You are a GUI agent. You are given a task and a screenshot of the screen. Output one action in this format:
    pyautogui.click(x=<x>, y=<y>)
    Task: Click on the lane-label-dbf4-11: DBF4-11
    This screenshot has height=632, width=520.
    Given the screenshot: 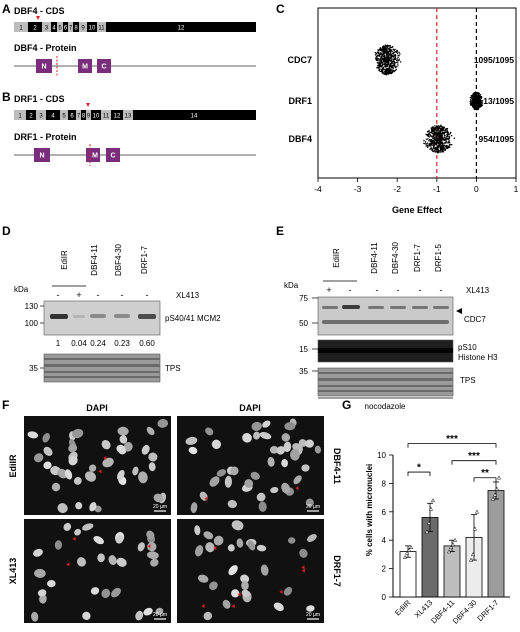 What is the action you would take?
    pyautogui.click(x=374, y=258)
    